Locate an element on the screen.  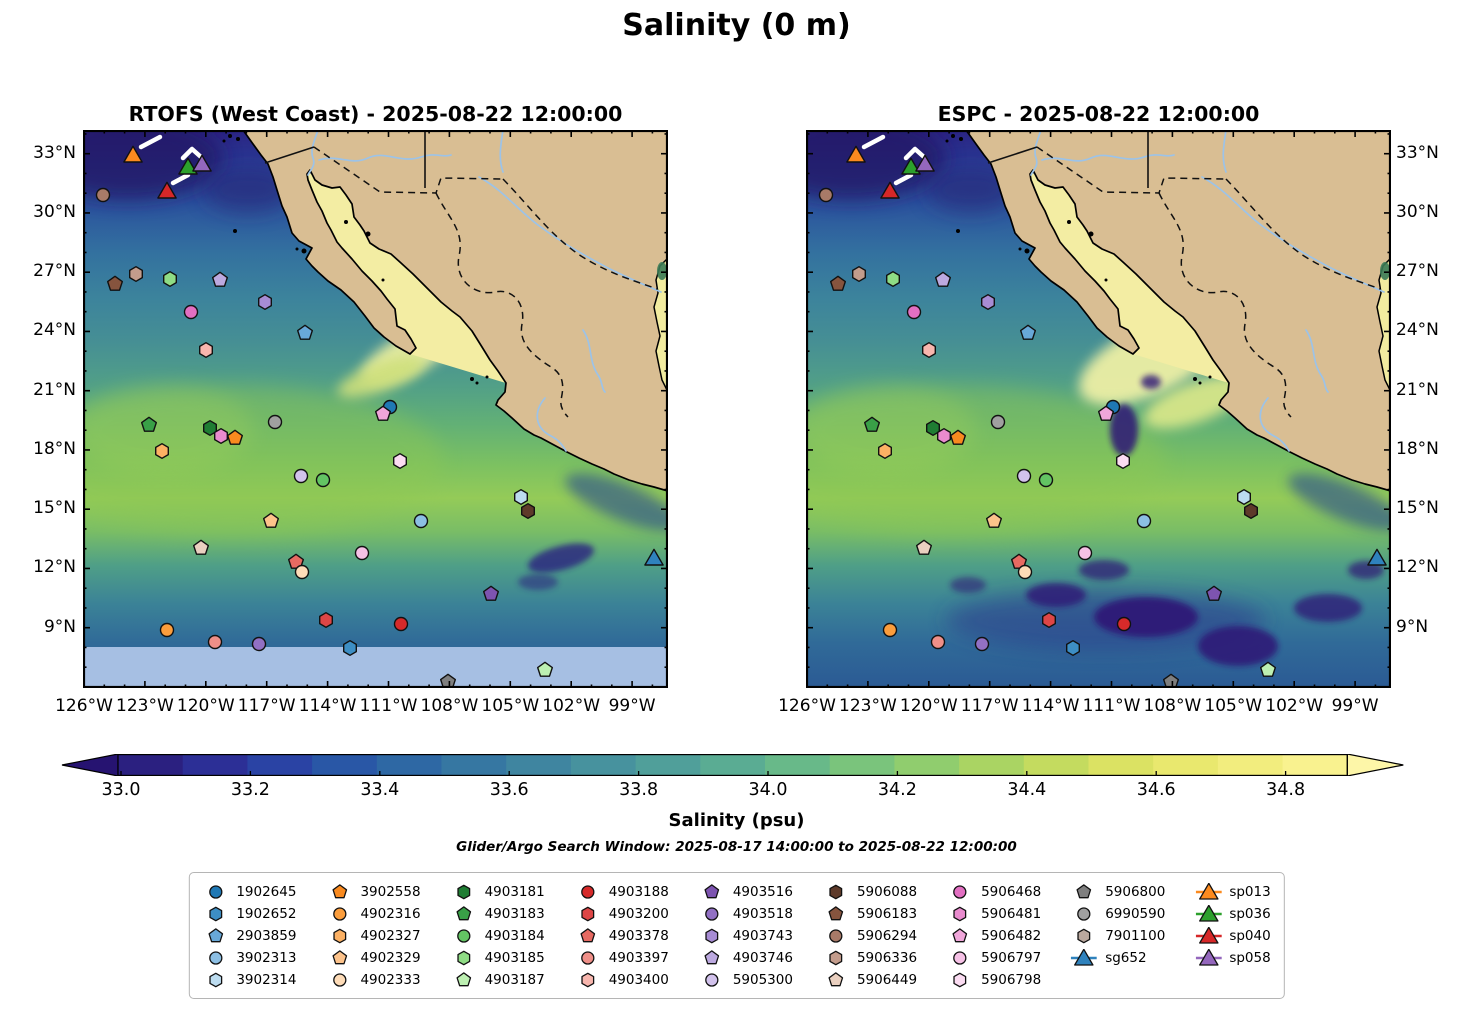
legend-label: 5906449 is located at coordinates (887, 979).